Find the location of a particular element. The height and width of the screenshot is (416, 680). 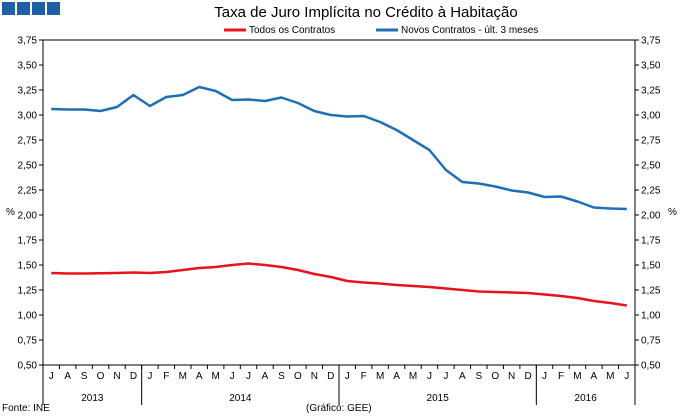

y-tick-label-left: 0,75 is located at coordinates (28, 341).